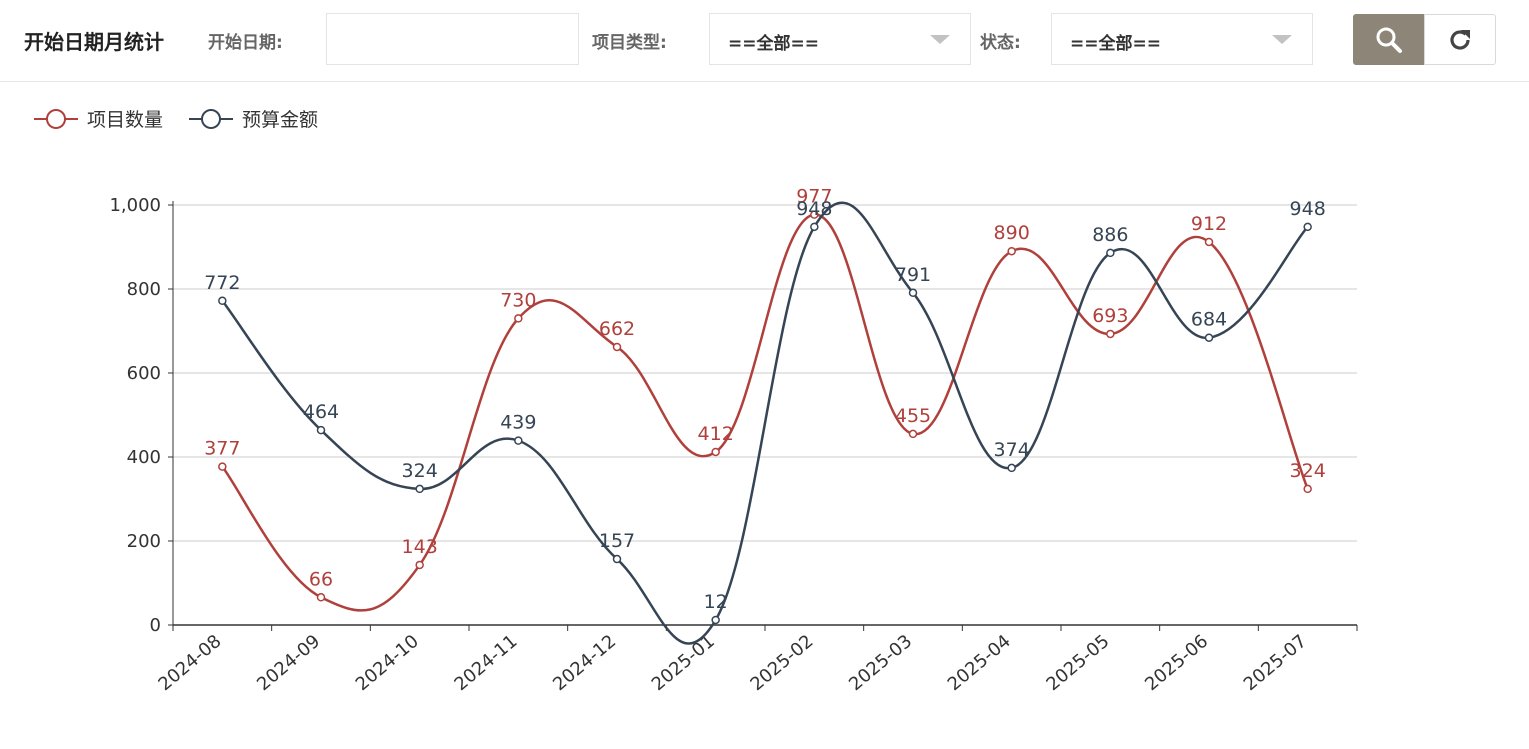 Image resolution: width=1529 pixels, height=749 pixels. I want to click on project-type-value: ==全部==, so click(773, 44).